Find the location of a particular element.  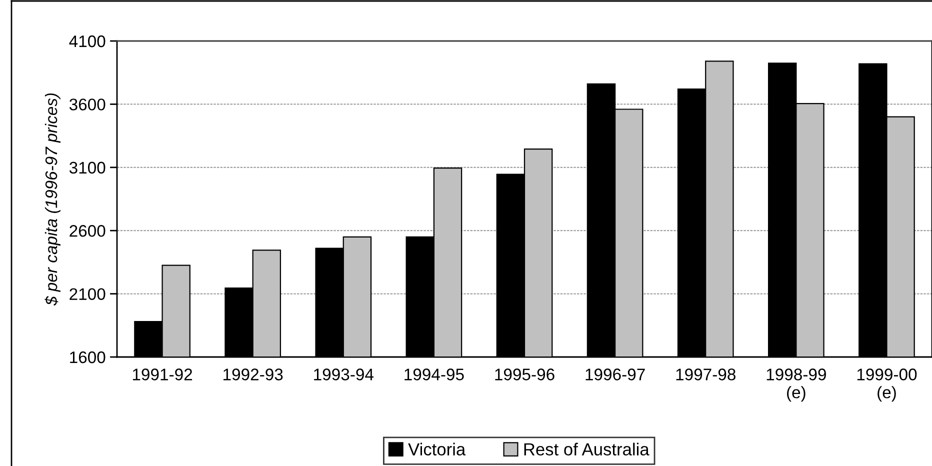

x-tick-label: 1991-92 is located at coordinates (162, 374).